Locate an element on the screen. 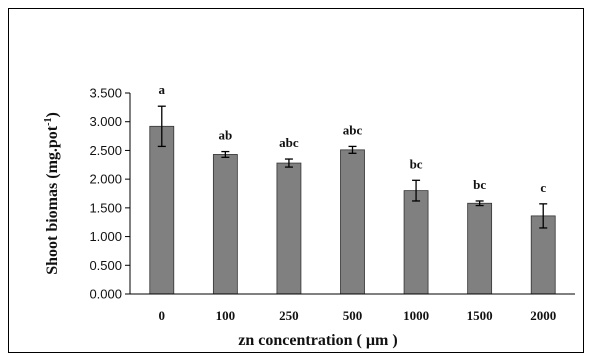  significance-label: c is located at coordinates (543, 187).